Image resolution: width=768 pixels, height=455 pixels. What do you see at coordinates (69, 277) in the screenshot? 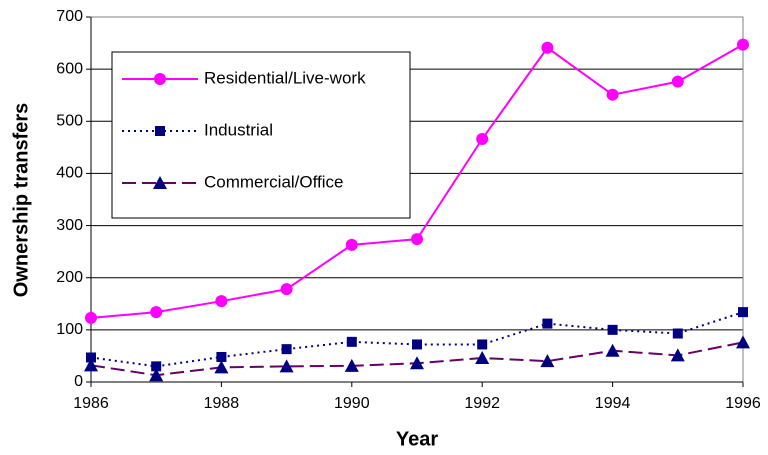
I see `y-tick-label: 200` at bounding box center [69, 277].